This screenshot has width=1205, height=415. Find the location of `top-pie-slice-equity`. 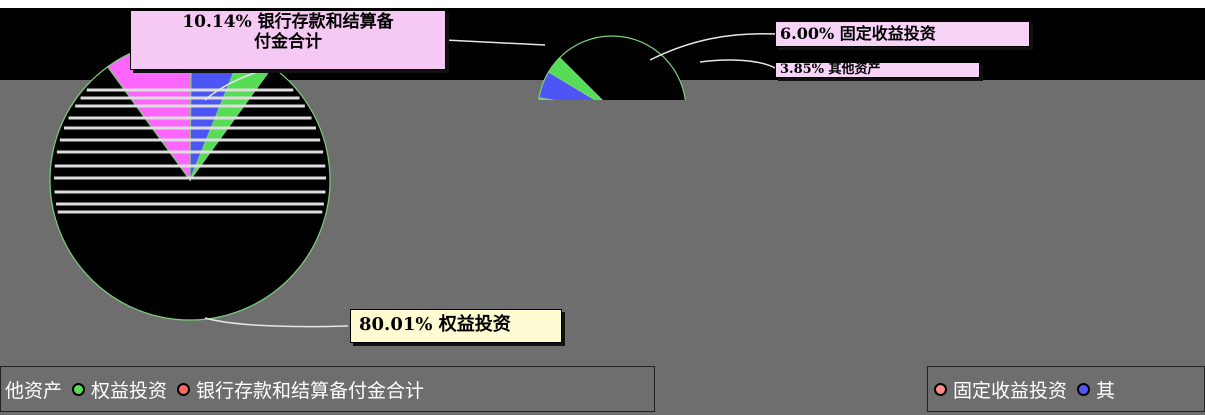

top-pie-slice-equity is located at coordinates (622, 67).